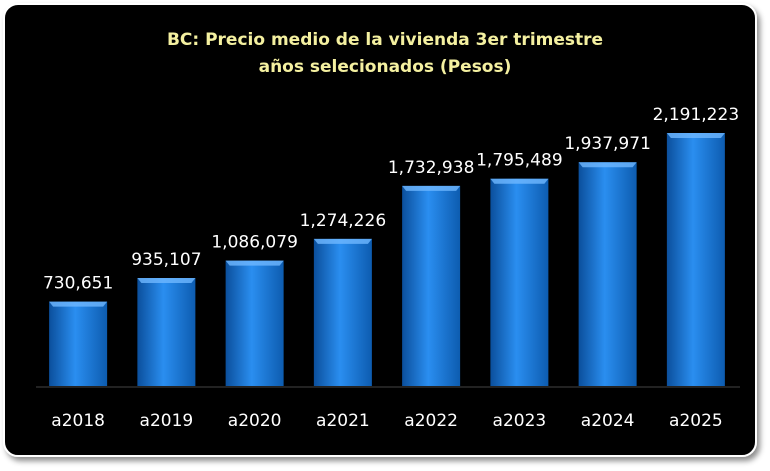 Image resolution: width=770 pixels, height=471 pixels. I want to click on x-tick-label: a2025, so click(696, 421).